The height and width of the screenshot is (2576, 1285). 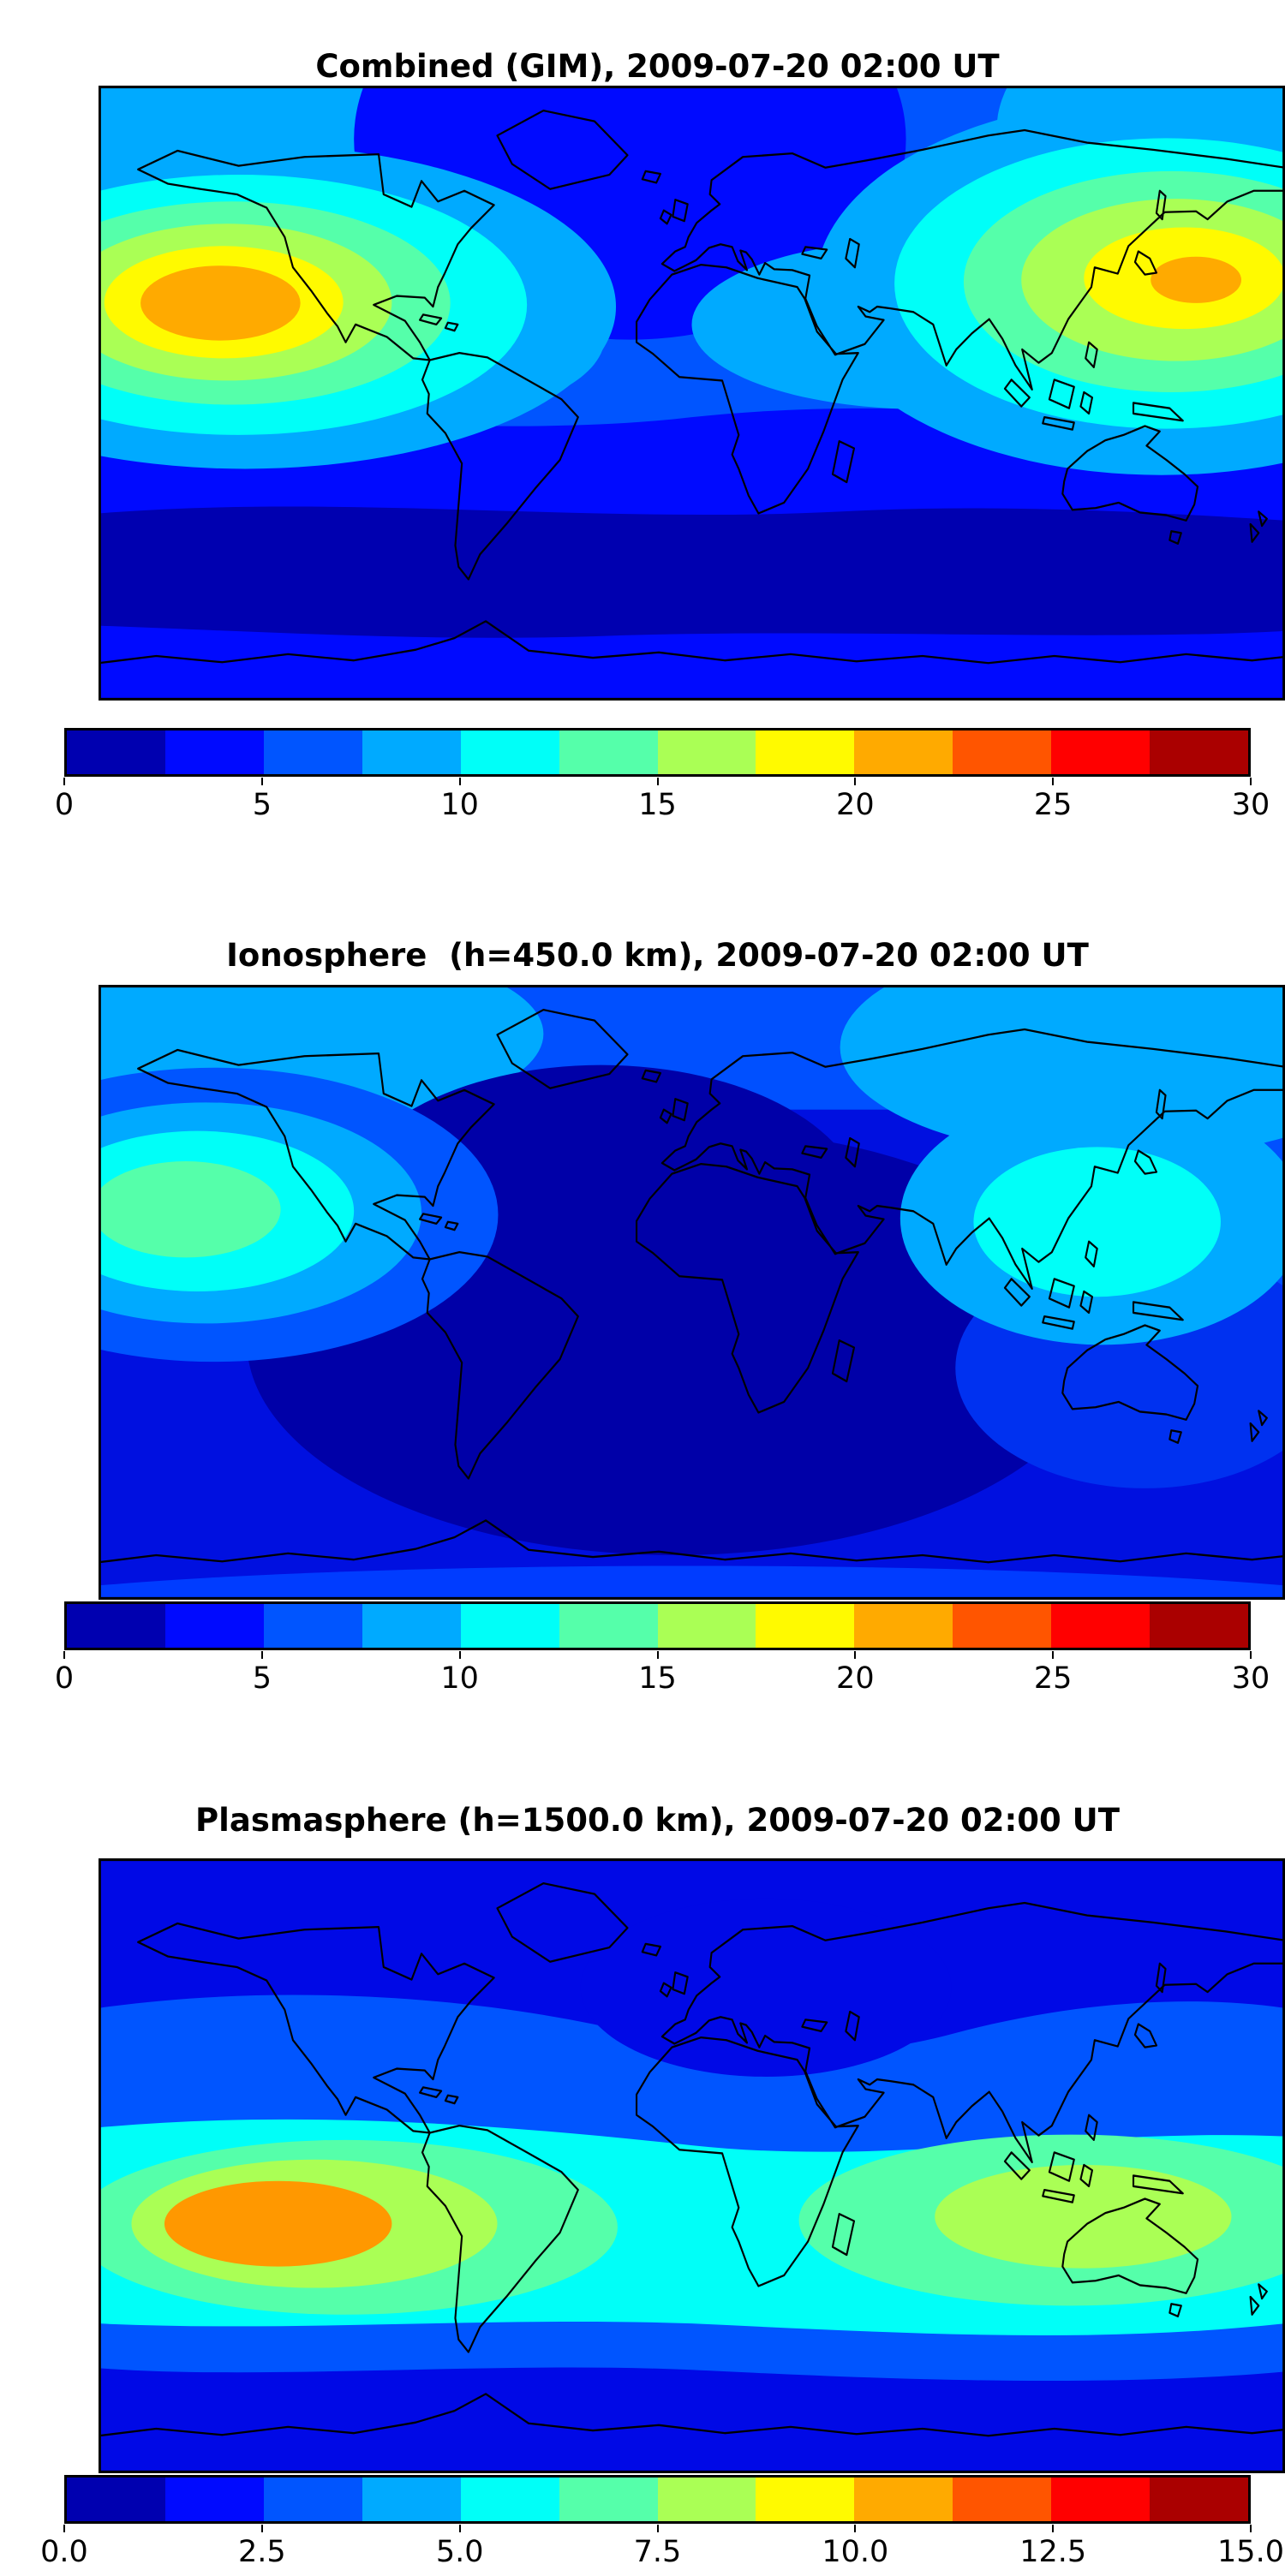 What do you see at coordinates (262, 1679) in the screenshot?
I see `colorbar-tick-label: 5` at bounding box center [262, 1679].